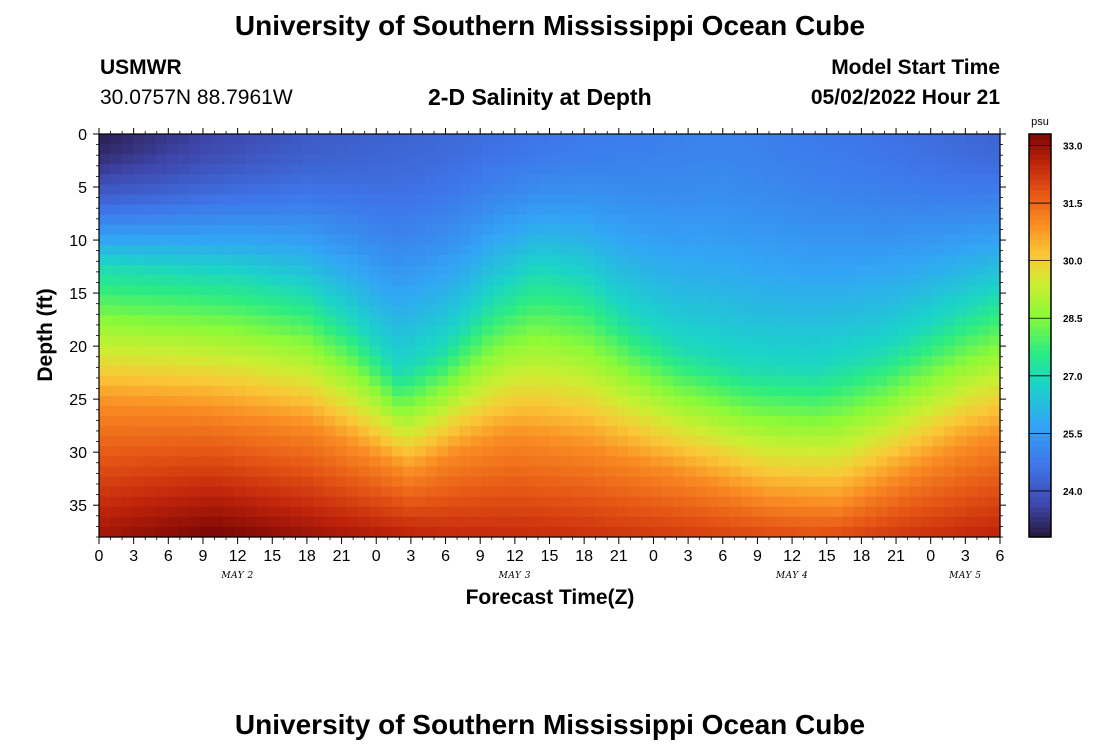 This screenshot has width=1100, height=750. What do you see at coordinates (78, 506) in the screenshot?
I see `y-tick-label: 35` at bounding box center [78, 506].